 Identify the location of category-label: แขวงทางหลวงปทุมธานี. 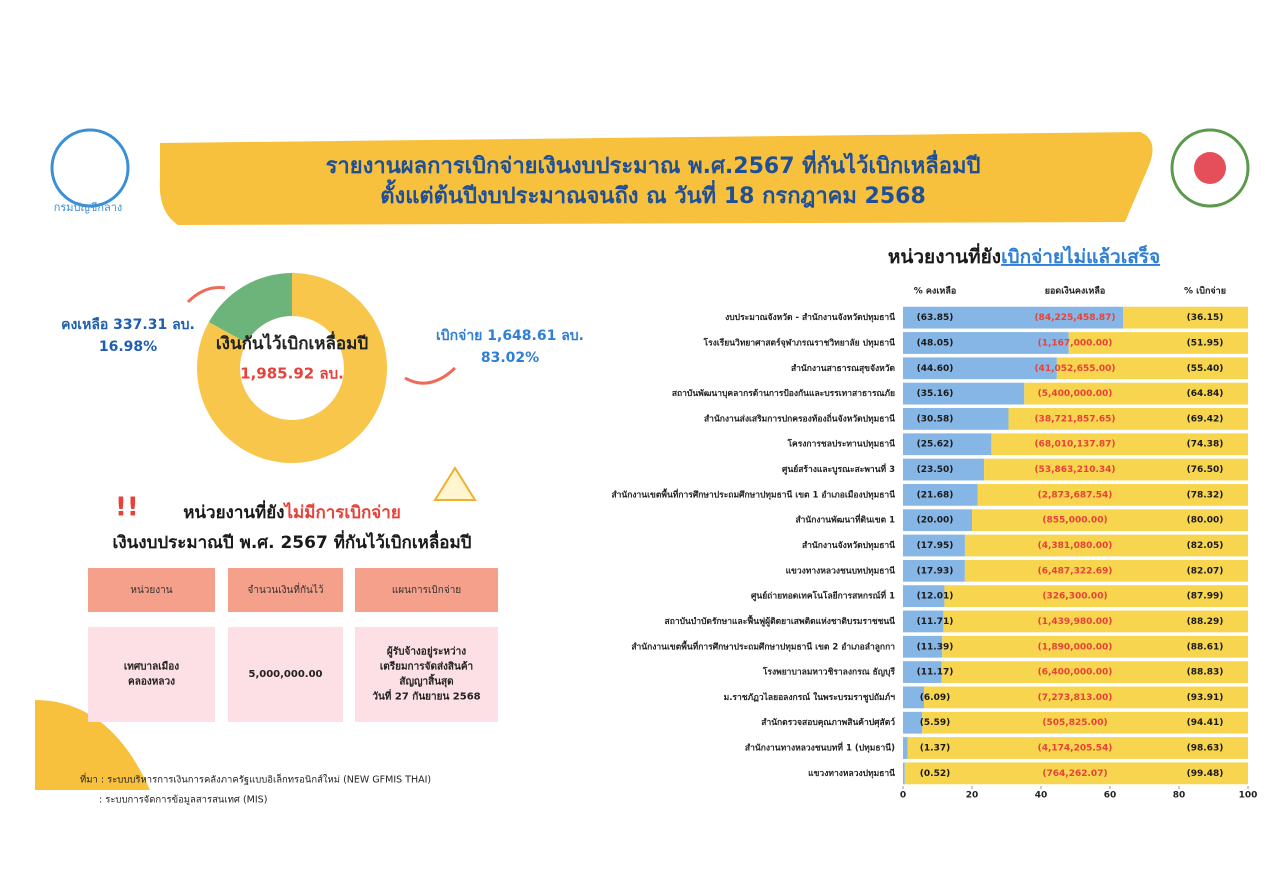
(851, 773).